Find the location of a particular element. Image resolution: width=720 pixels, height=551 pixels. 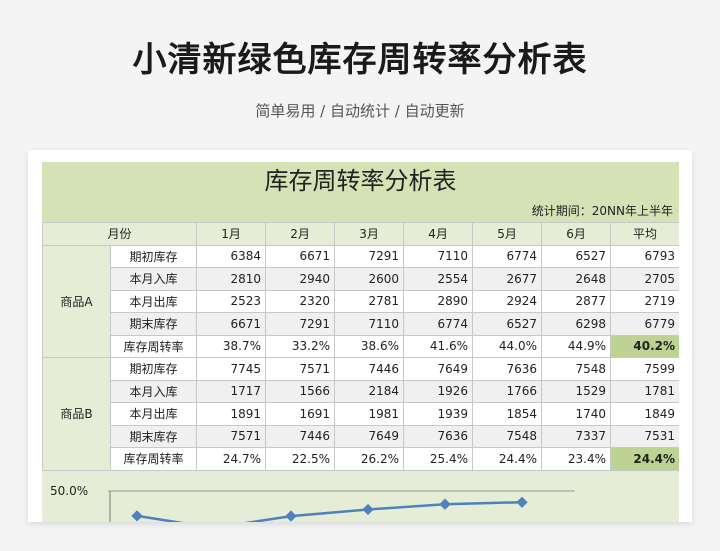

series-line is located at coordinates (329, 511).